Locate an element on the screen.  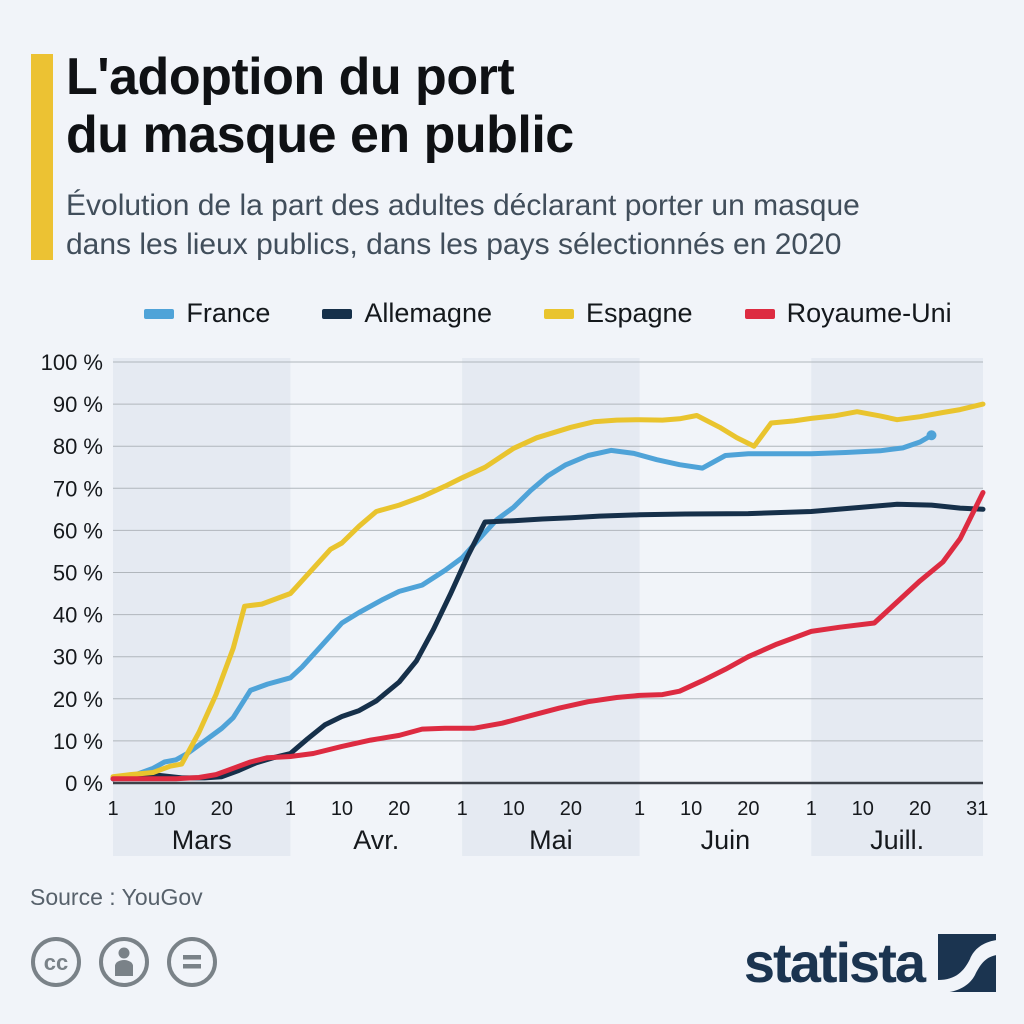
x-tick-avr-20: 20 is located at coordinates (399, 809).